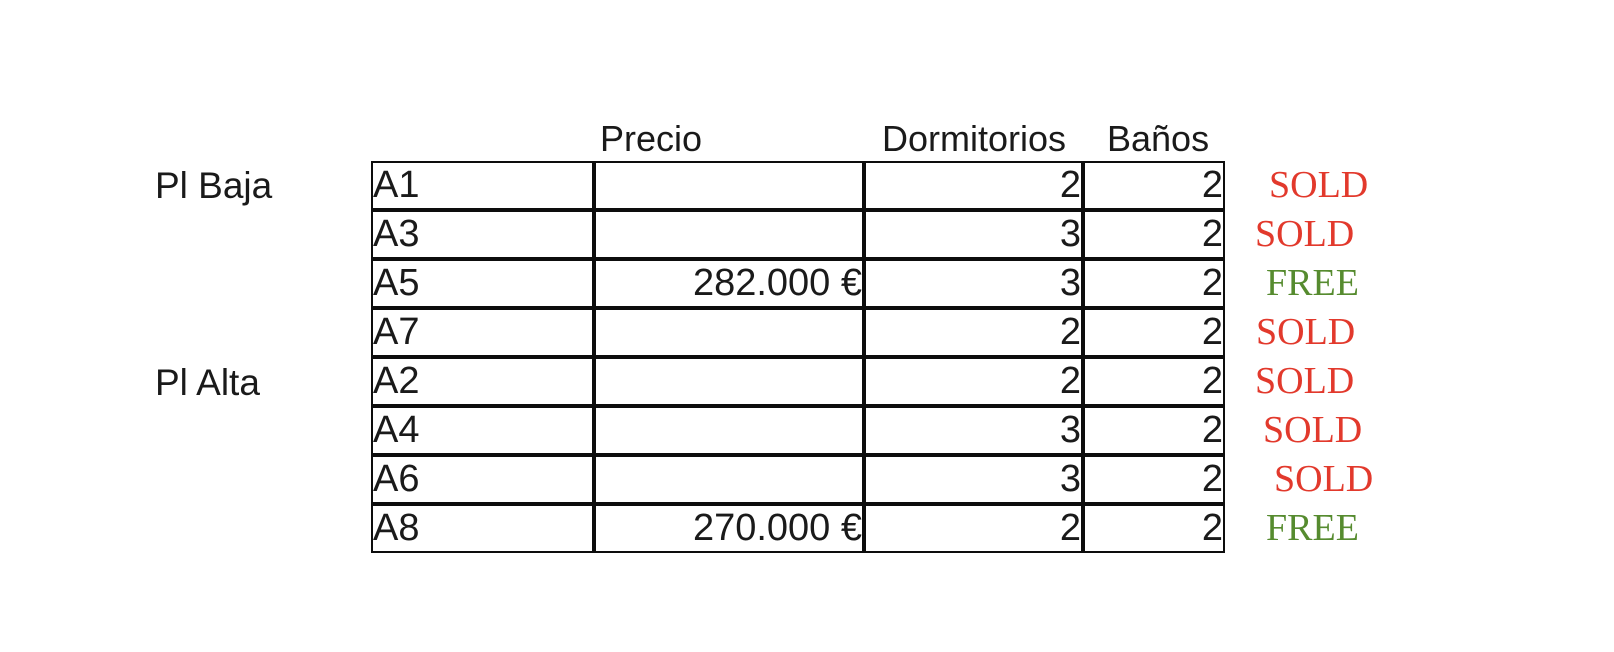 The image size is (1614, 652). I want to click on table-row: A7 2 2, so click(798, 332).